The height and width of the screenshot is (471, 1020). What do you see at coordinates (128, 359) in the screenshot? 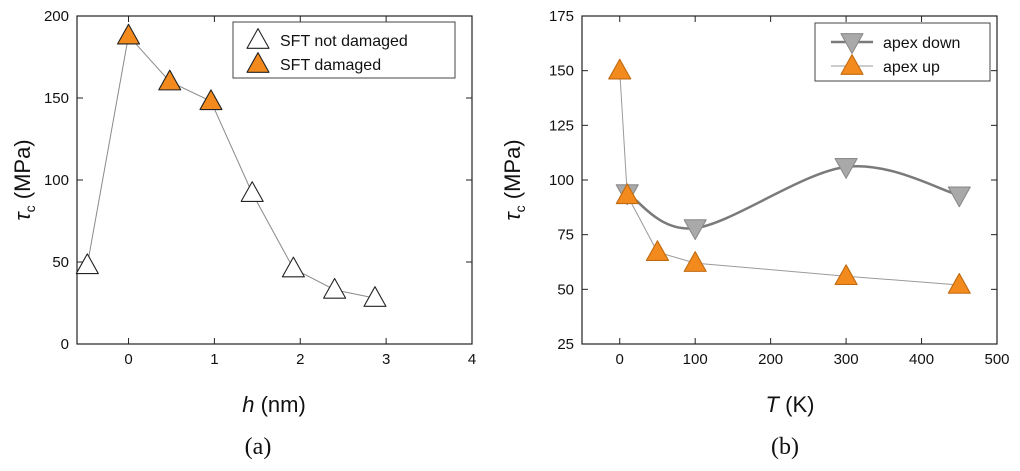
I see `panel-a-x-tick-label: 0` at bounding box center [128, 359].